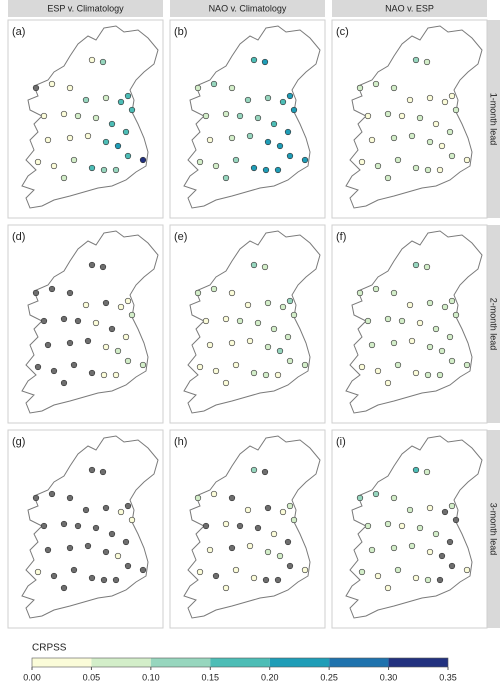 This screenshot has width=500, height=685. Describe the element at coordinates (247, 119) in the screenshot. I see `map-panel: (b)` at that location.